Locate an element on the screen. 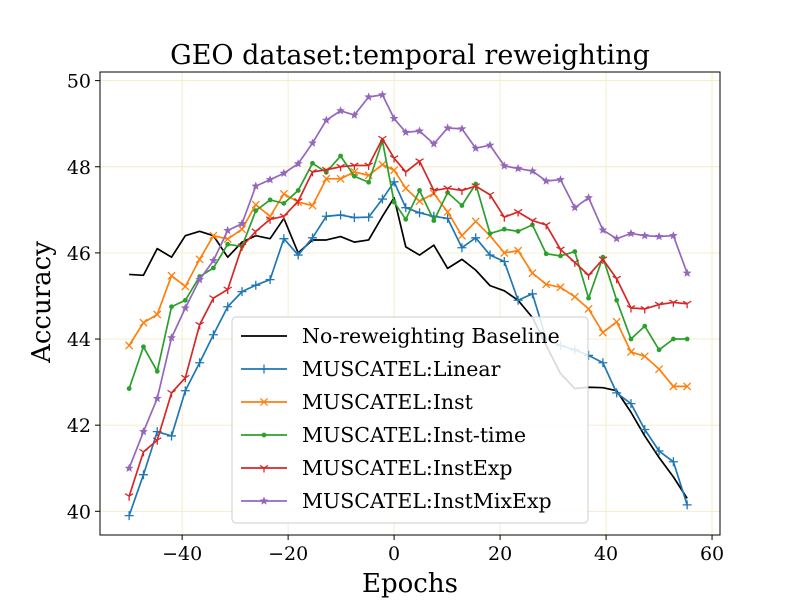 This screenshot has height=600, width=800. legend-item-no-reweighting-baseline: No-reweighting Baseline is located at coordinates (400, 336).